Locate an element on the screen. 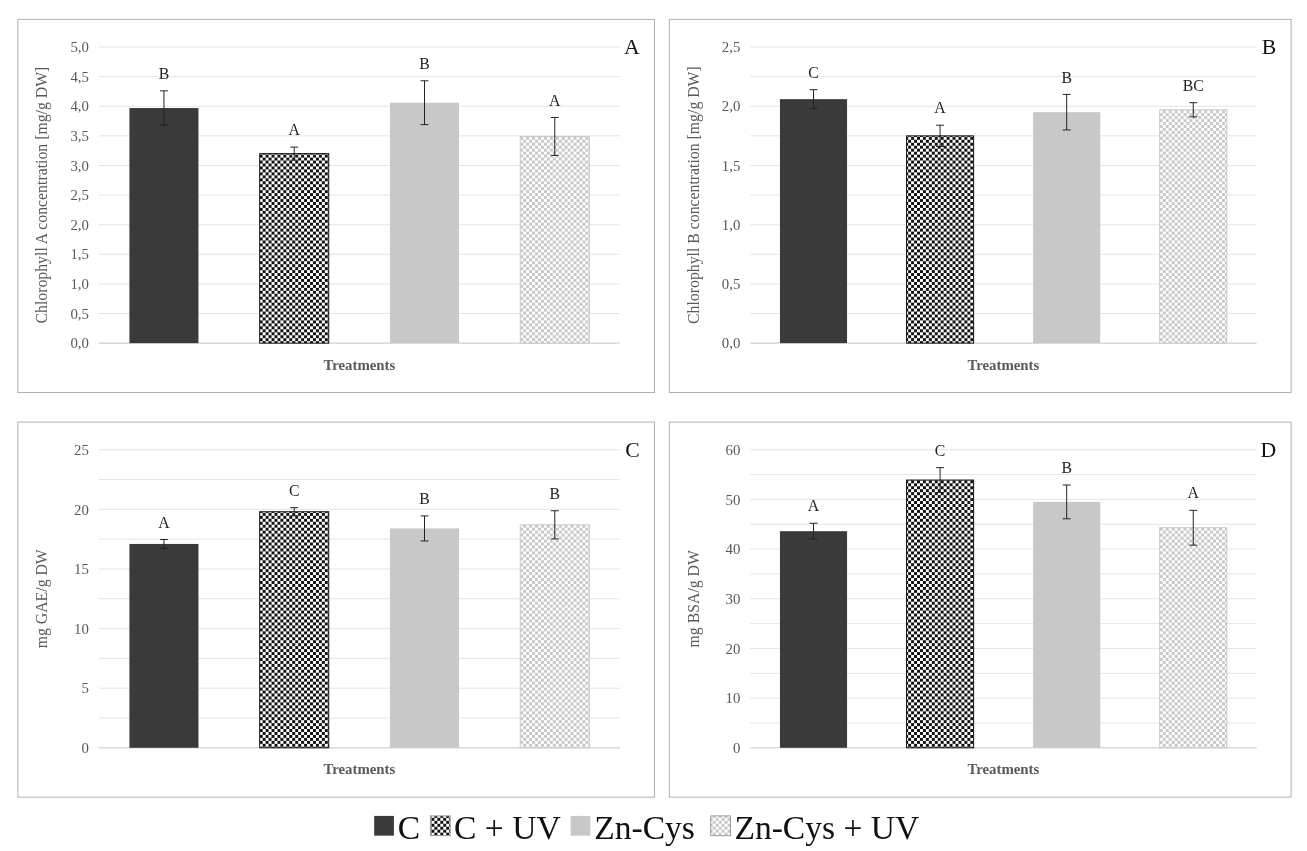  data-label: BC is located at coordinates (1193, 85).